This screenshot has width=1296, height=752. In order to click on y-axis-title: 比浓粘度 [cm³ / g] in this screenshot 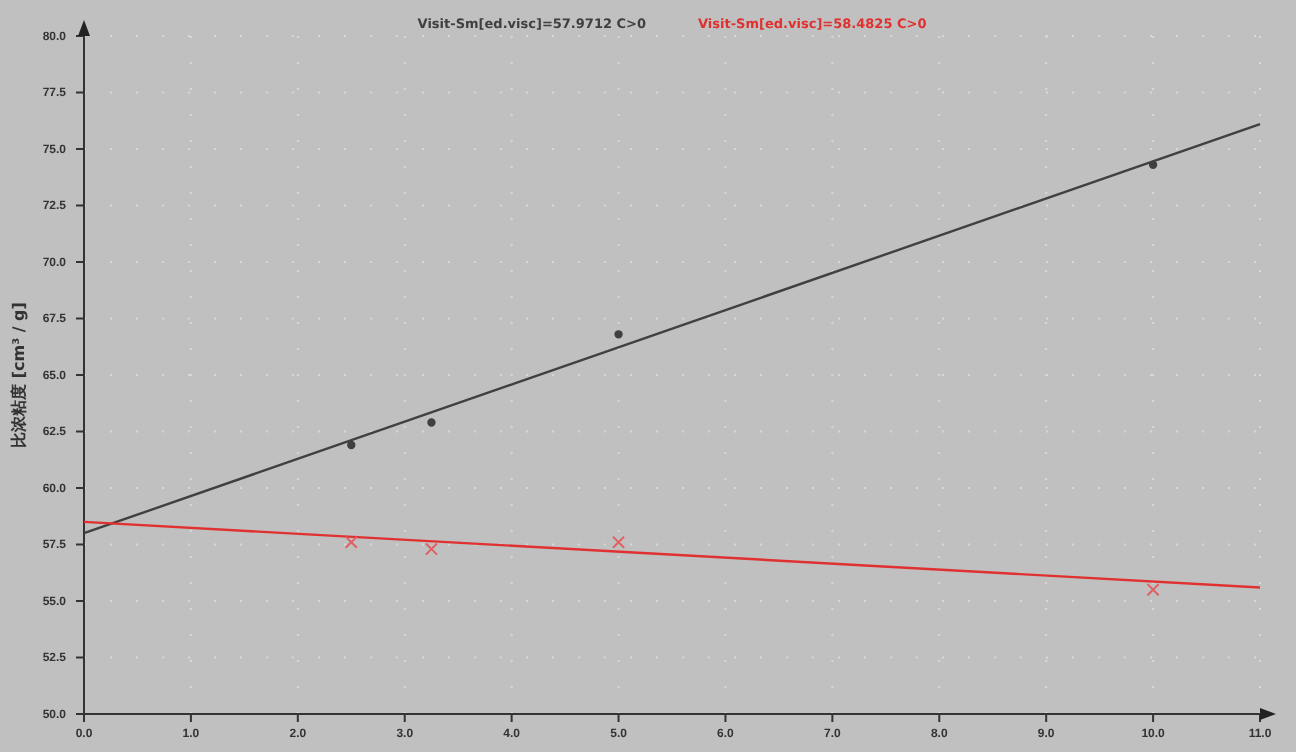, I will do `click(18, 375)`.